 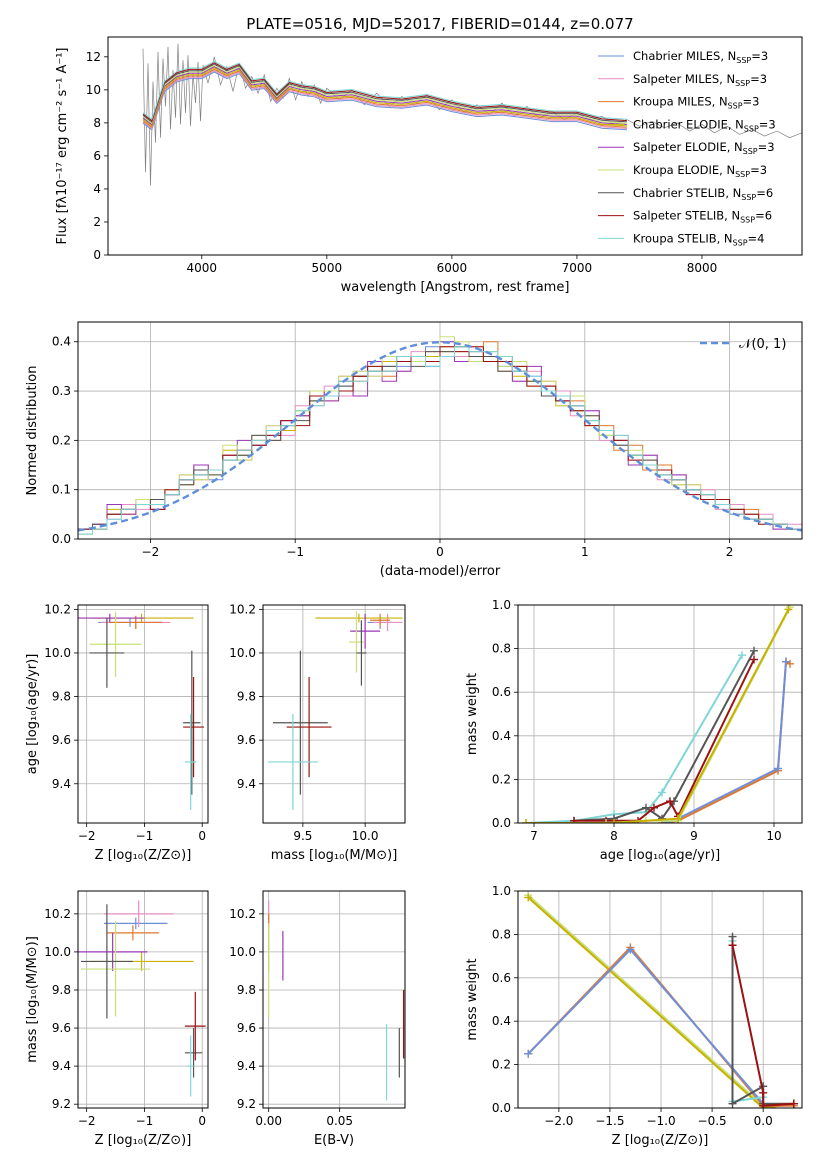 I want to click on x-tick-label: 7000, so click(x=577, y=268).